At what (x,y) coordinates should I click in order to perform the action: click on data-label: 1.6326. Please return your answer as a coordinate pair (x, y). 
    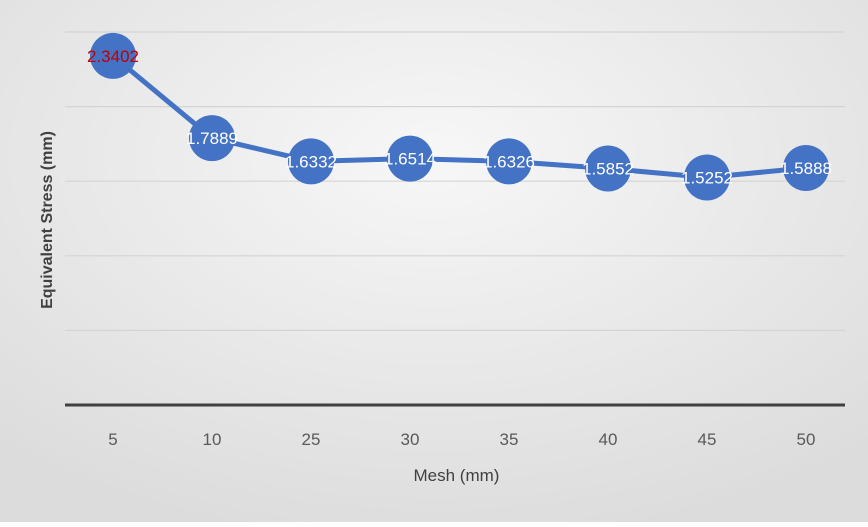
    Looking at the image, I should click on (509, 161).